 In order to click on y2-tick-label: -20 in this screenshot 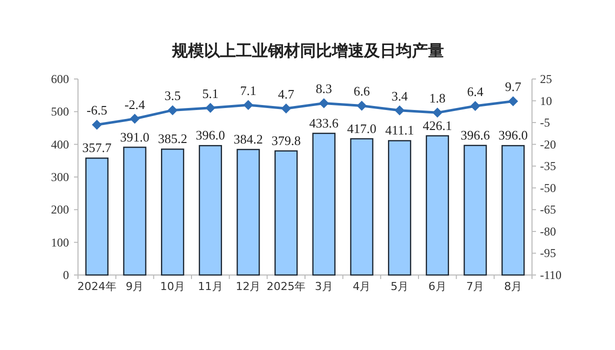, I will do `click(548, 144)`.